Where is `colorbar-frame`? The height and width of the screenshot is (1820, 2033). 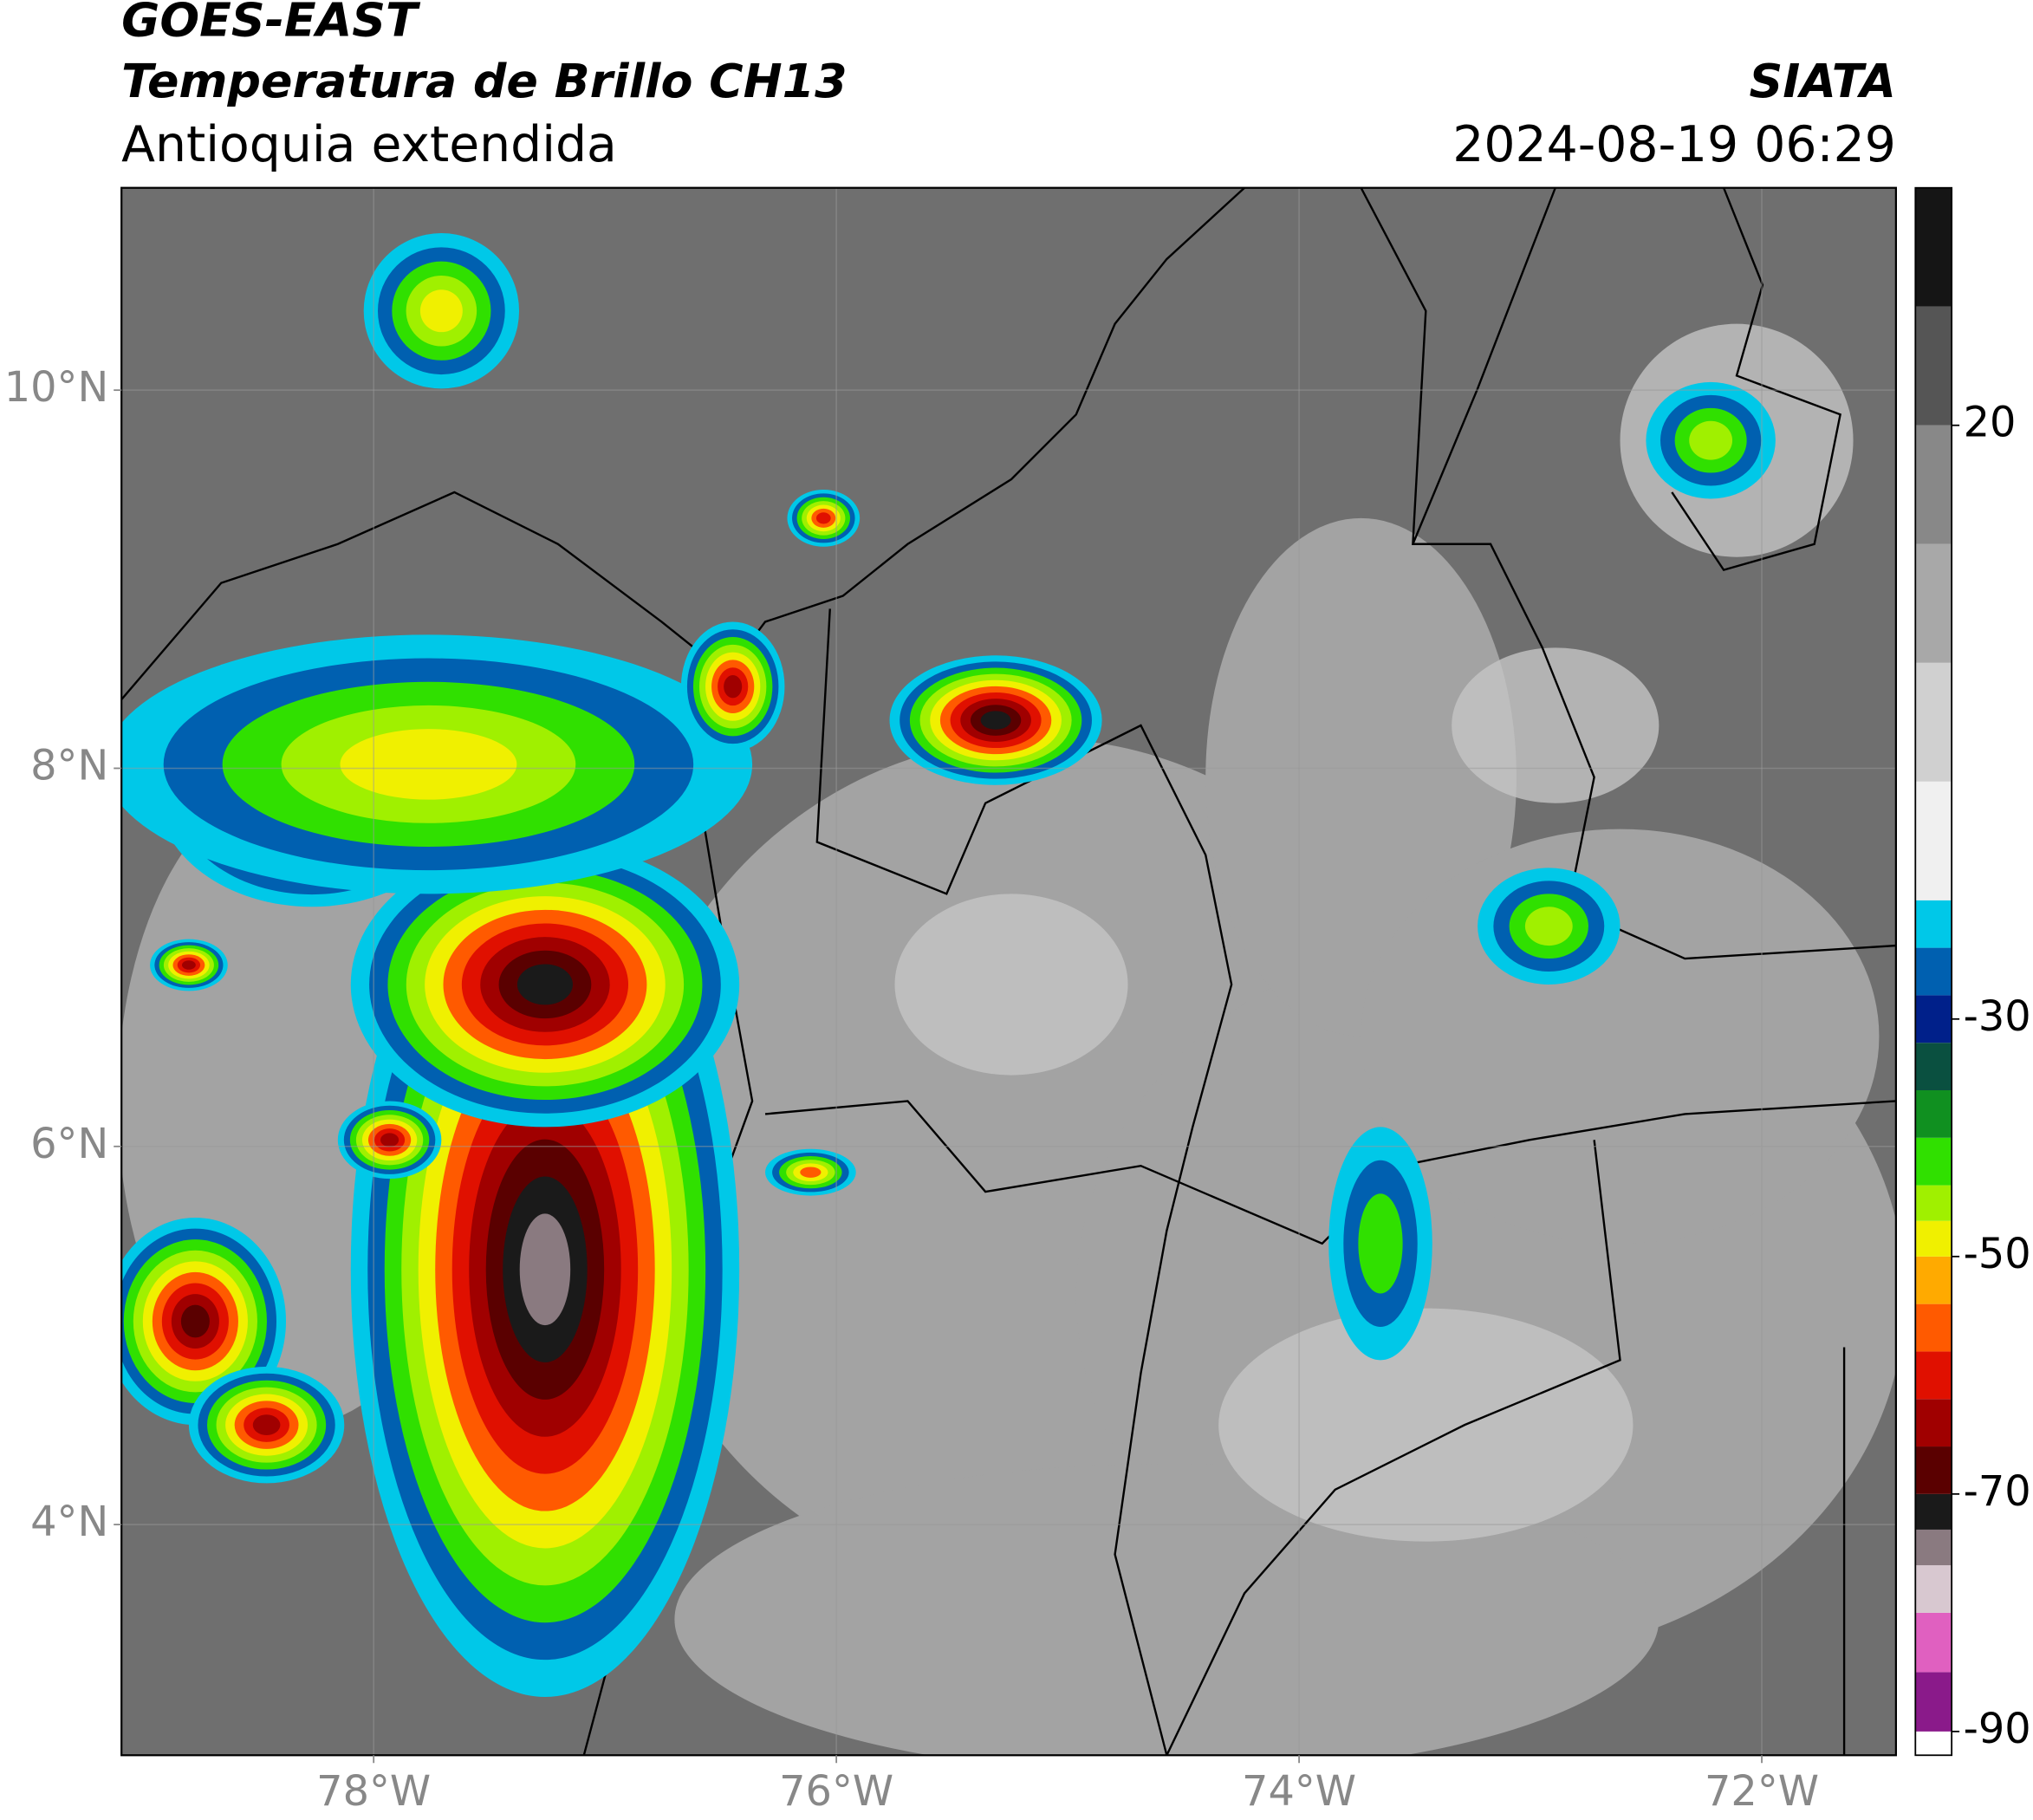 colorbar-frame is located at coordinates (1933, 971).